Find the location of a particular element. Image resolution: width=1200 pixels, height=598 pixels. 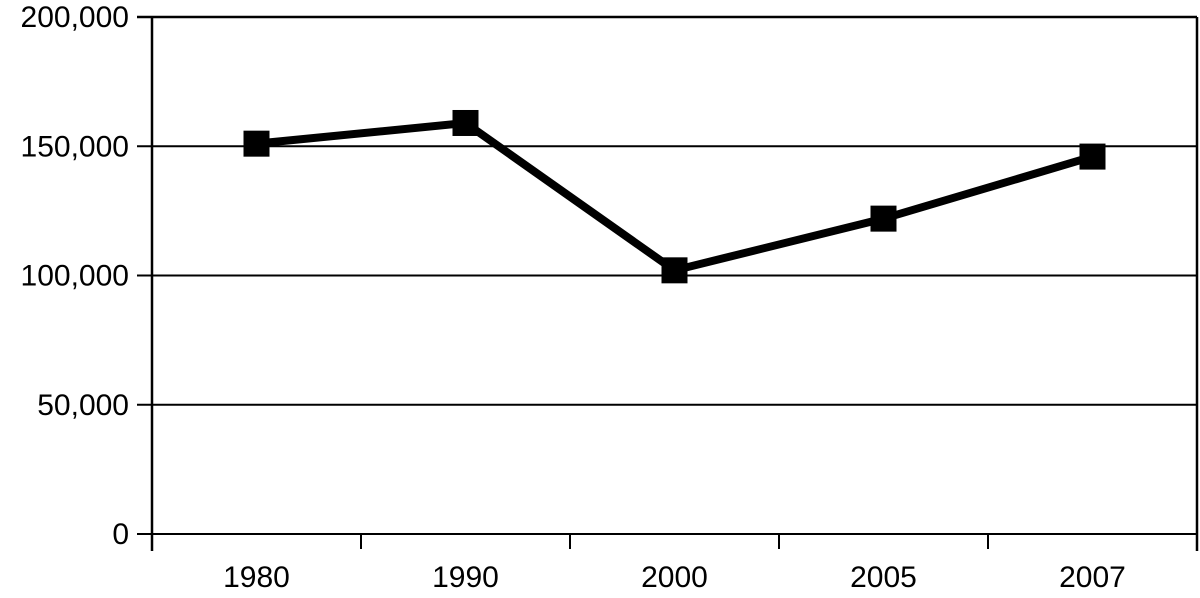

x-tick-label: 2007 is located at coordinates (1092, 577).